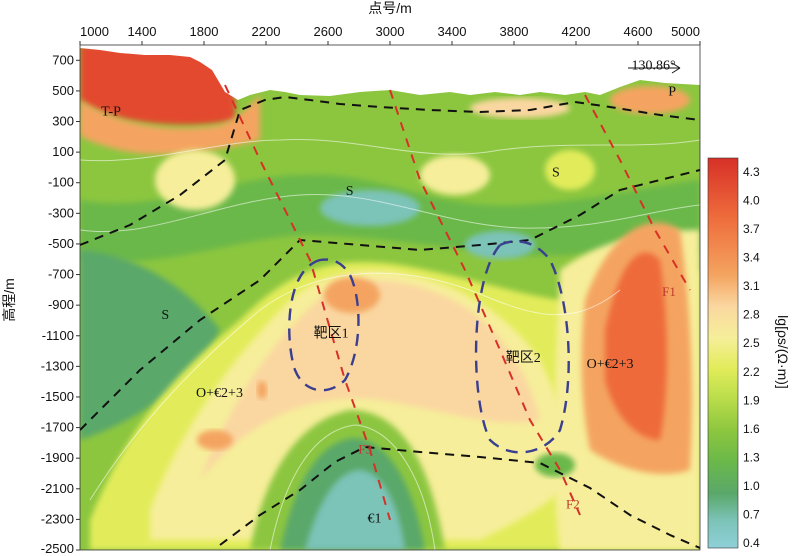 The height and width of the screenshot is (556, 794). Describe the element at coordinates (61, 212) in the screenshot. I see `y-tick-label: -300` at that location.